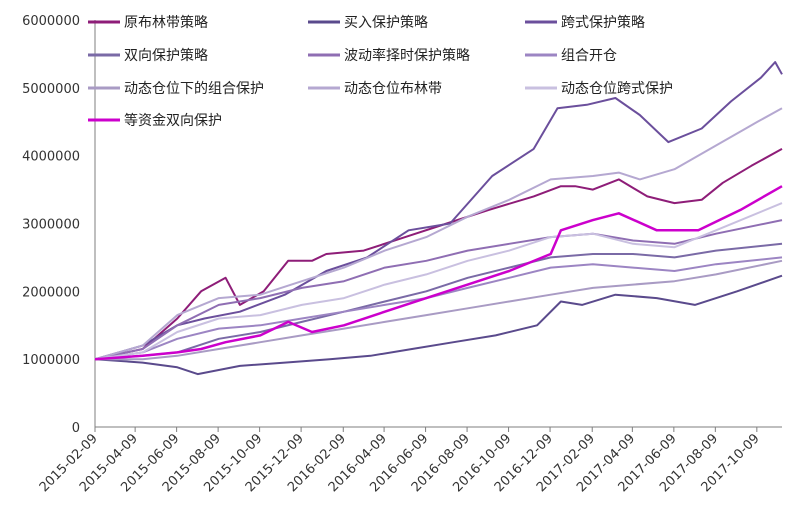 This screenshot has width=795, height=522. Describe the element at coordinates (393, 89) in the screenshot. I see `legend-label: 动态仓位布林带` at that location.